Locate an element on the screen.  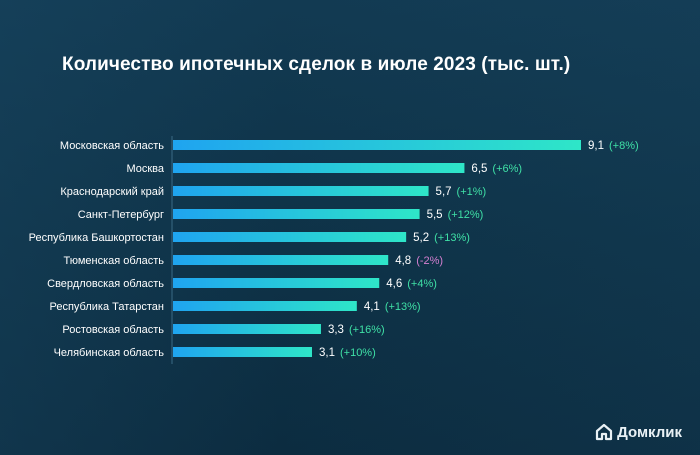
change-label: (+6%) is located at coordinates (507, 169).